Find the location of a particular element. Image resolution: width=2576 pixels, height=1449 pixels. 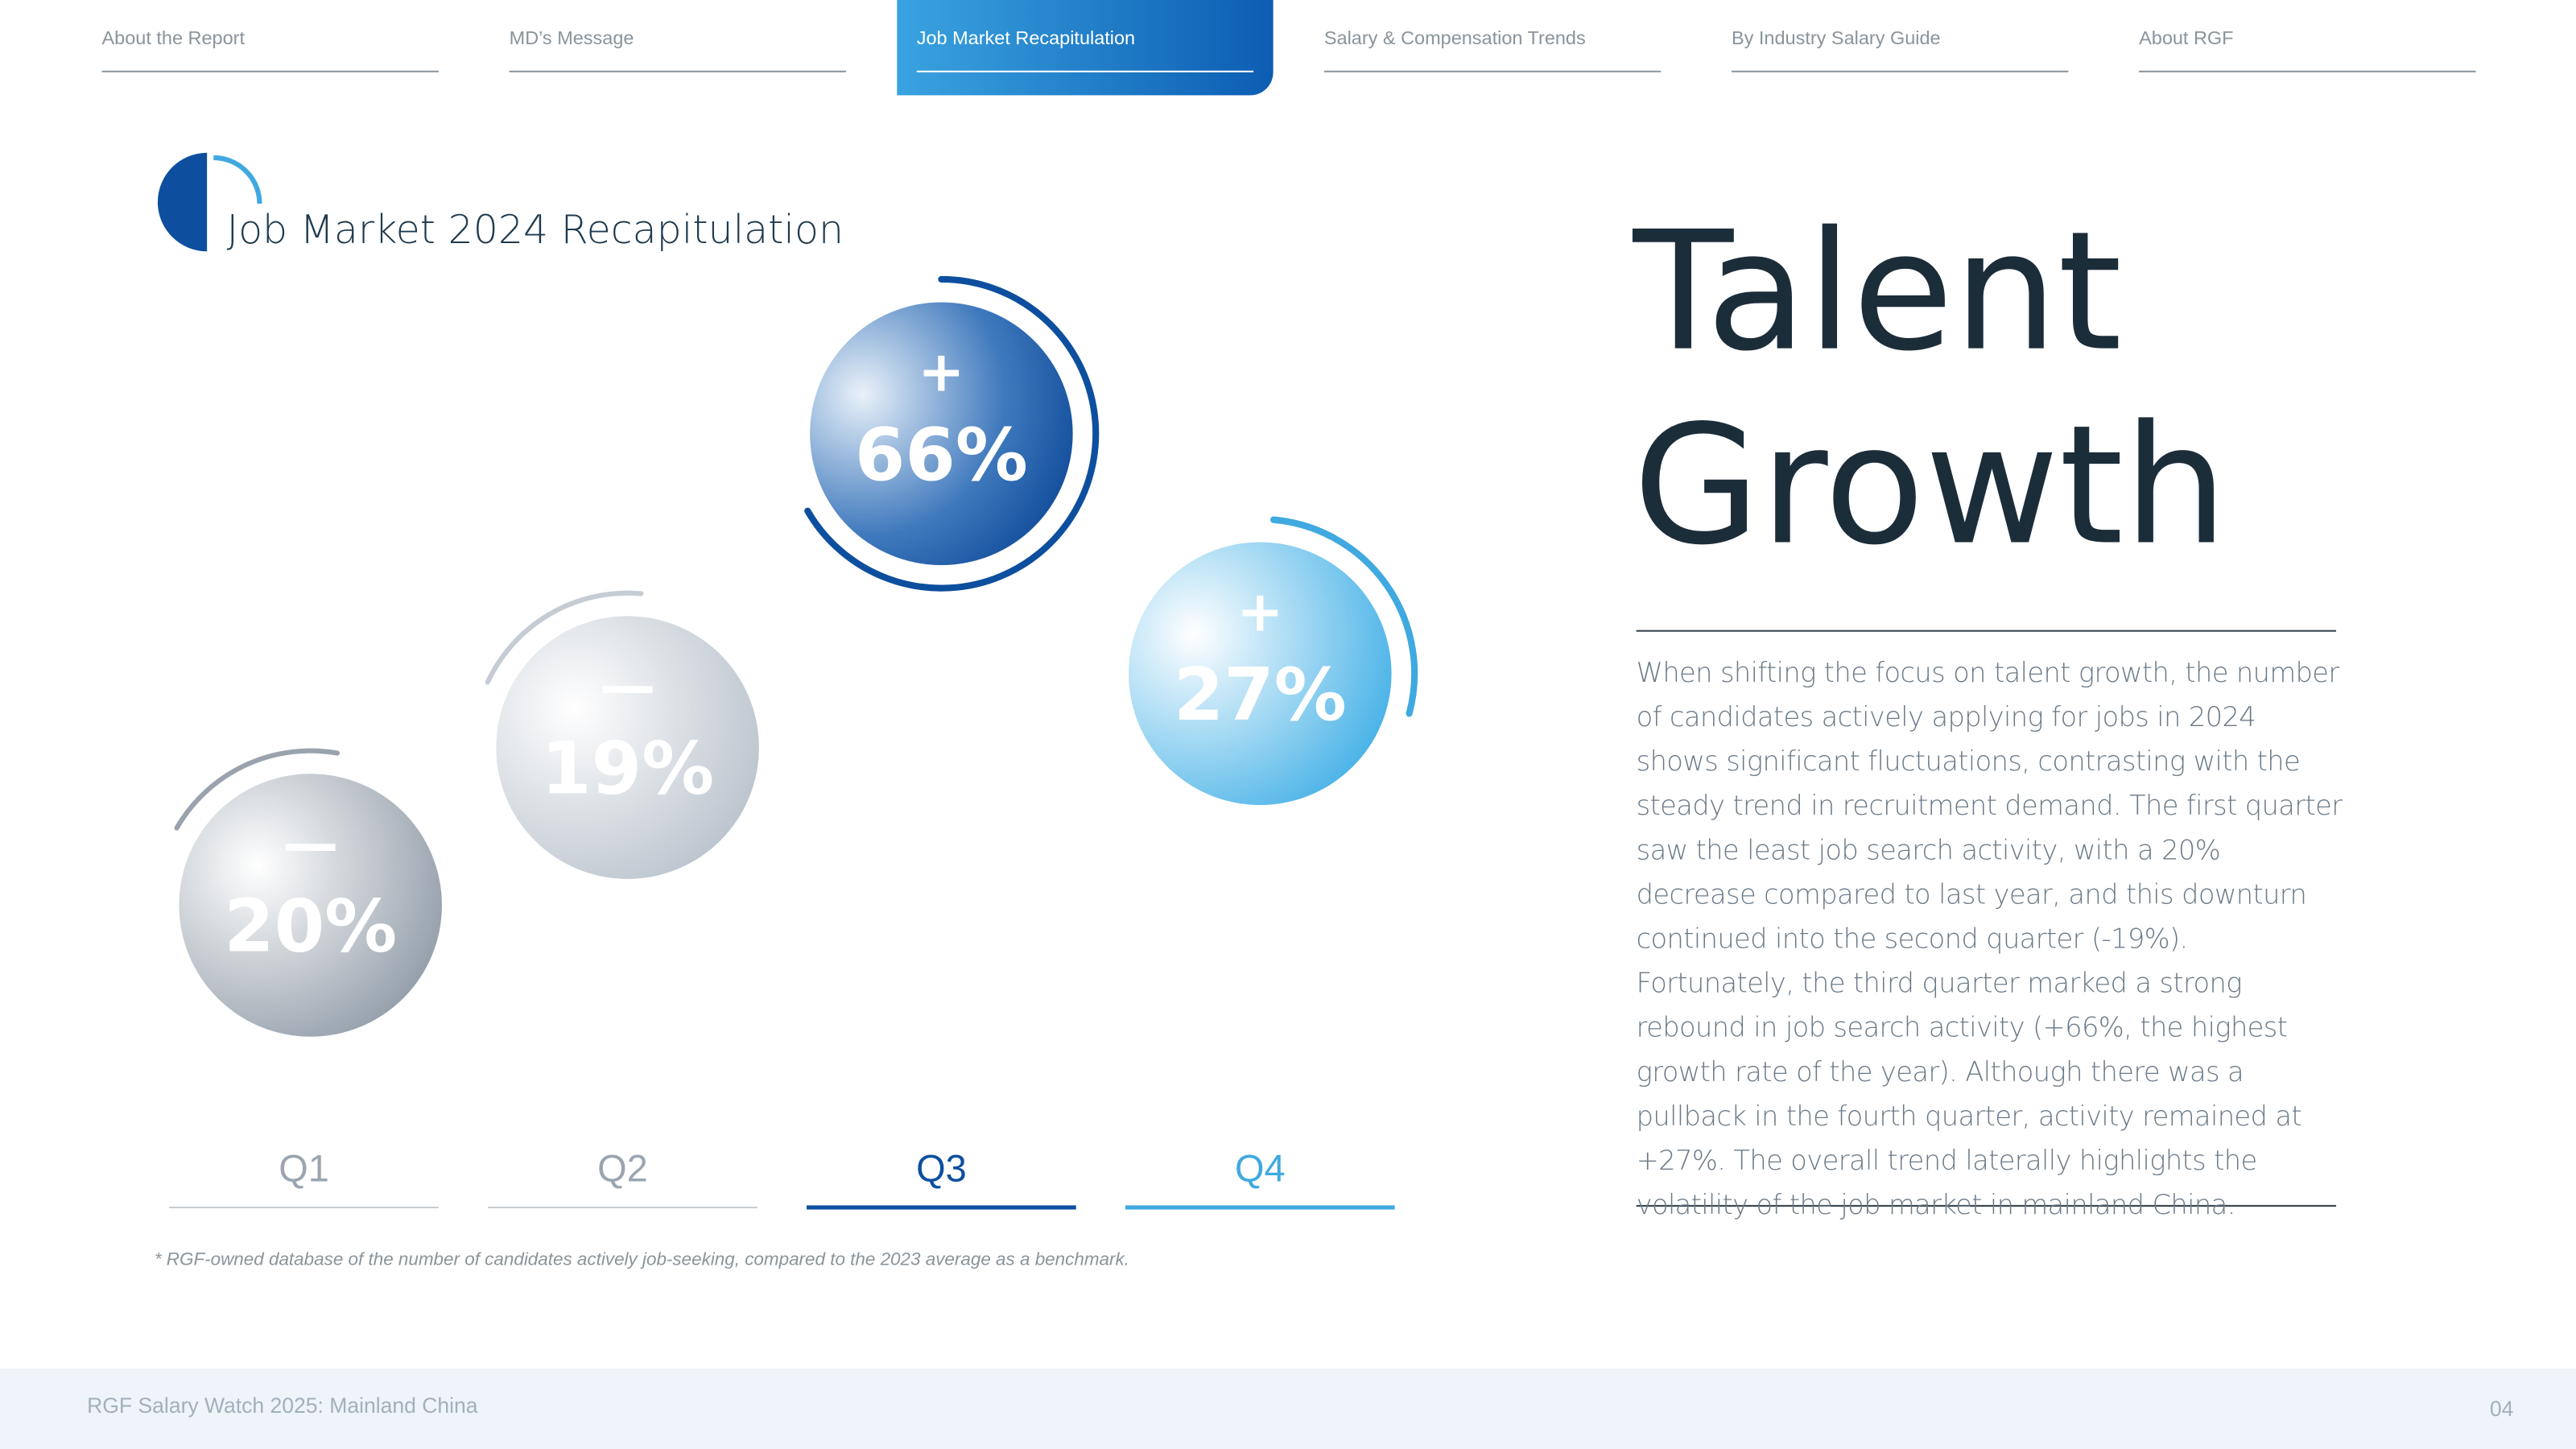

logo-arc is located at coordinates (237, 179).